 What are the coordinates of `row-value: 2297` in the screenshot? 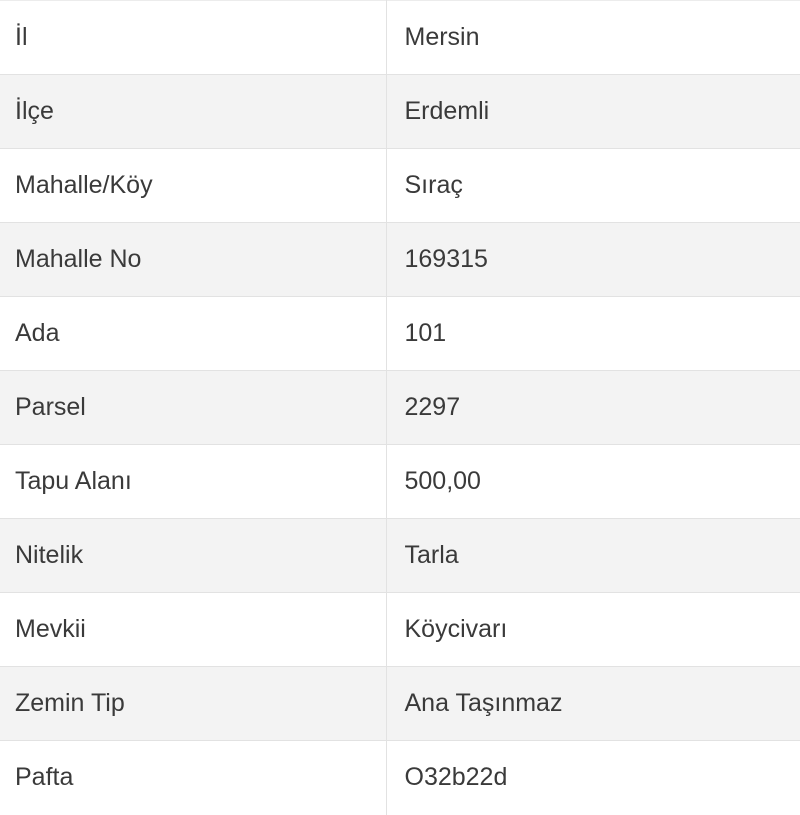 It's located at (593, 407).